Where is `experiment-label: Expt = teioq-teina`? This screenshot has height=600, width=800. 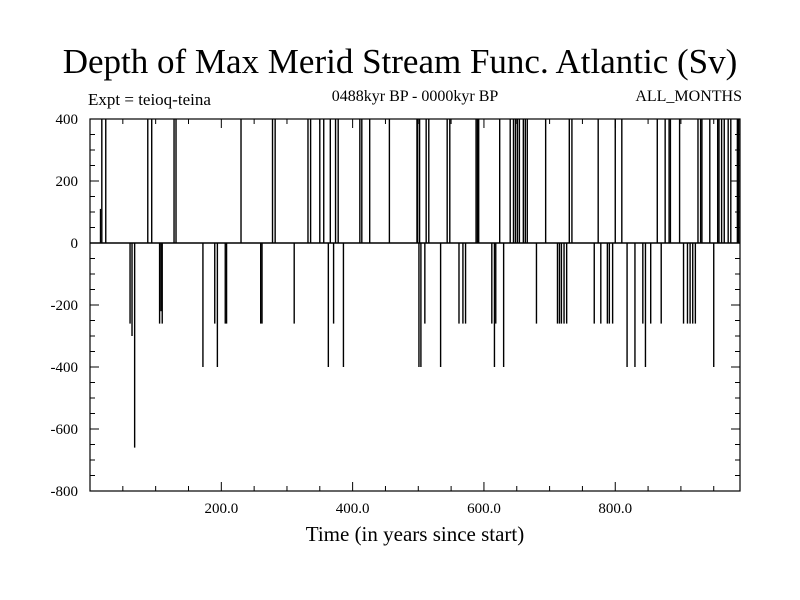 experiment-label: Expt = teioq-teina is located at coordinates (149, 99).